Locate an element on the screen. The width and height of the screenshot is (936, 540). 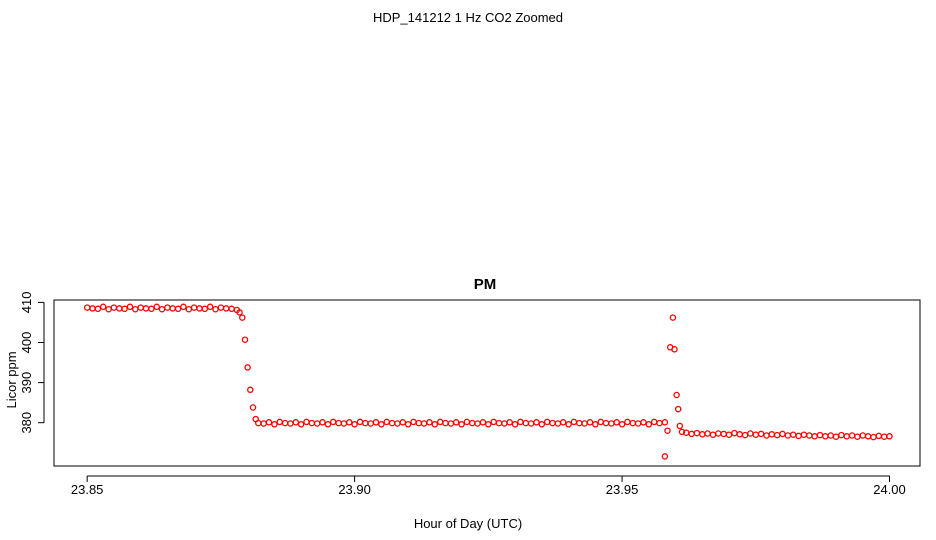
y-tick-label: 390 is located at coordinates (26, 383).